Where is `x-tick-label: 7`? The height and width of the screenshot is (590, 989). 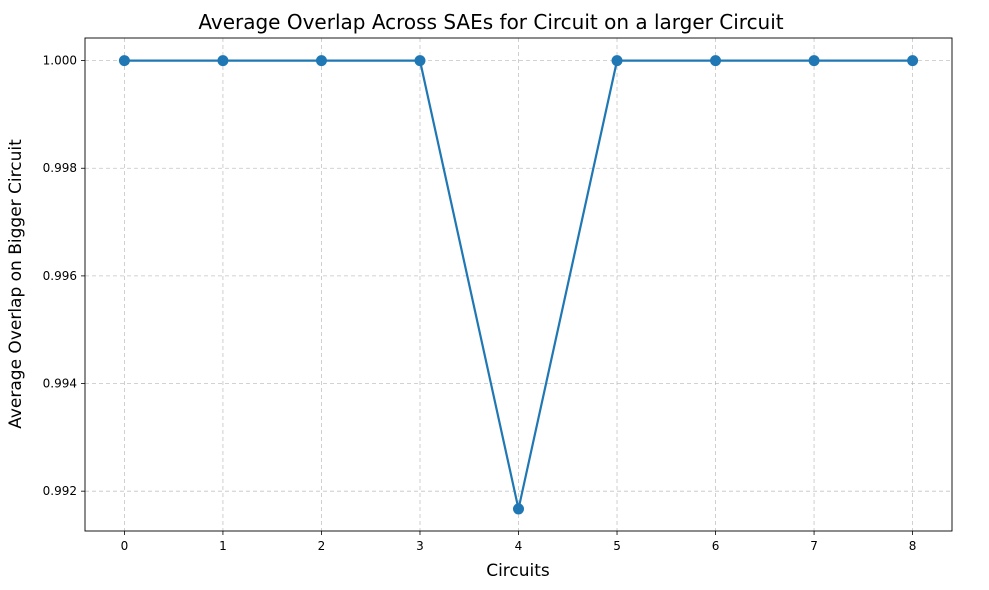 x-tick-label: 7 is located at coordinates (814, 546).